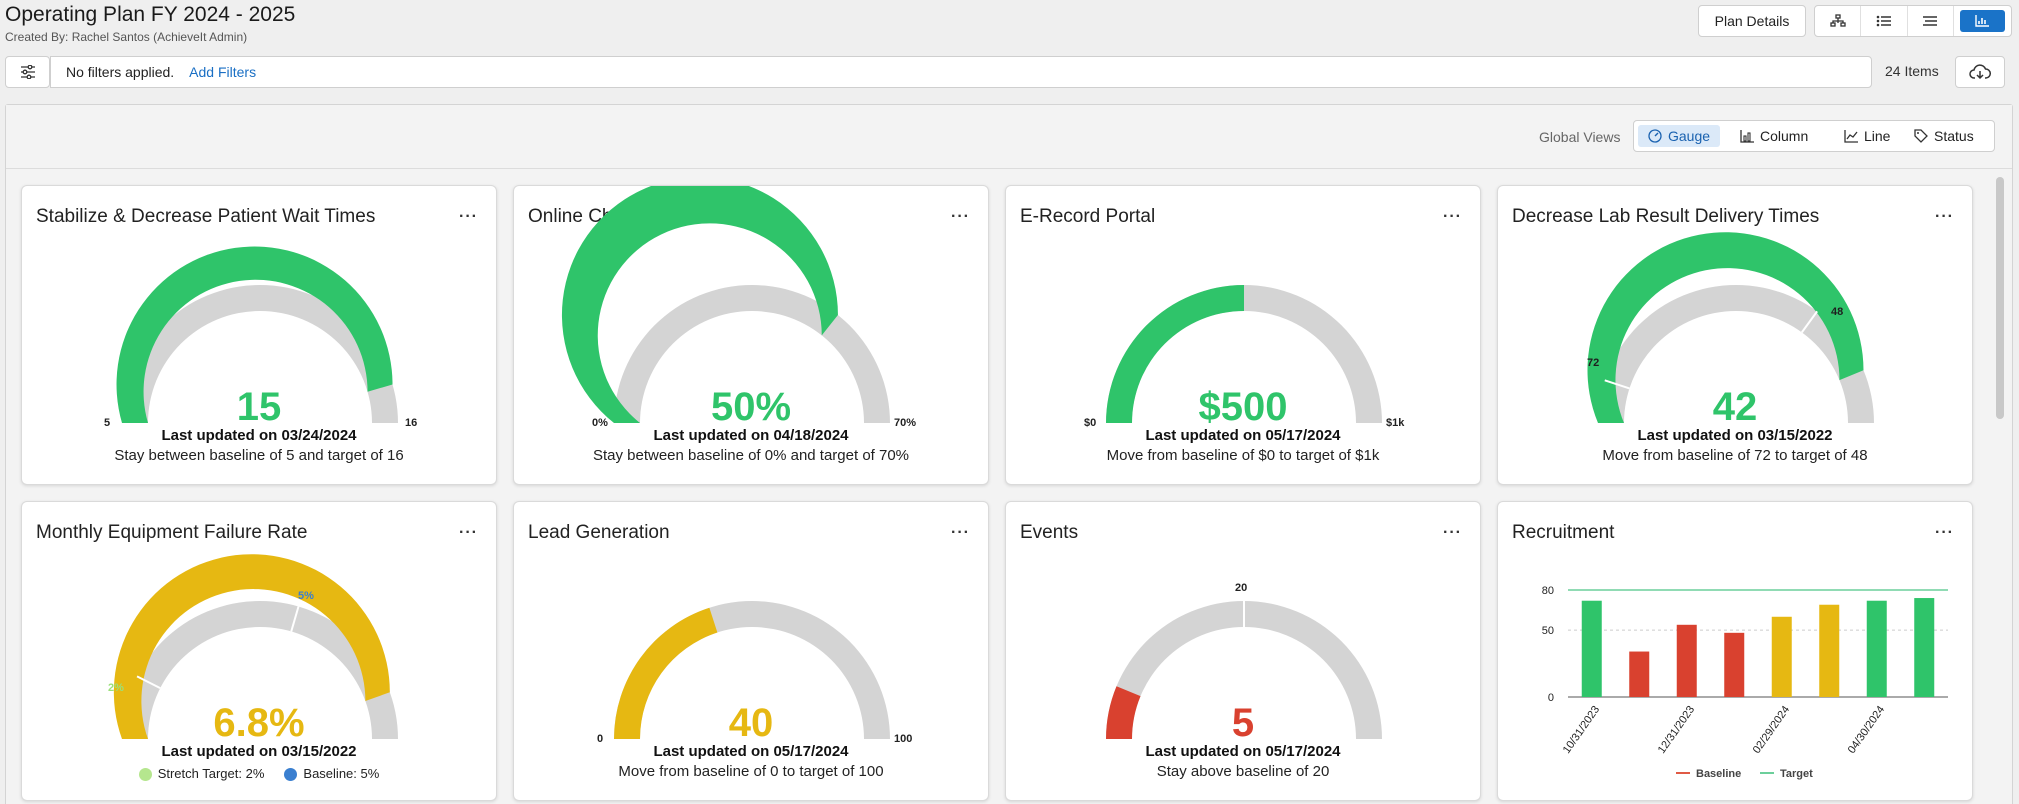 Image resolution: width=2019 pixels, height=804 pixels. I want to click on legend-label: Baseline, so click(1718, 774).